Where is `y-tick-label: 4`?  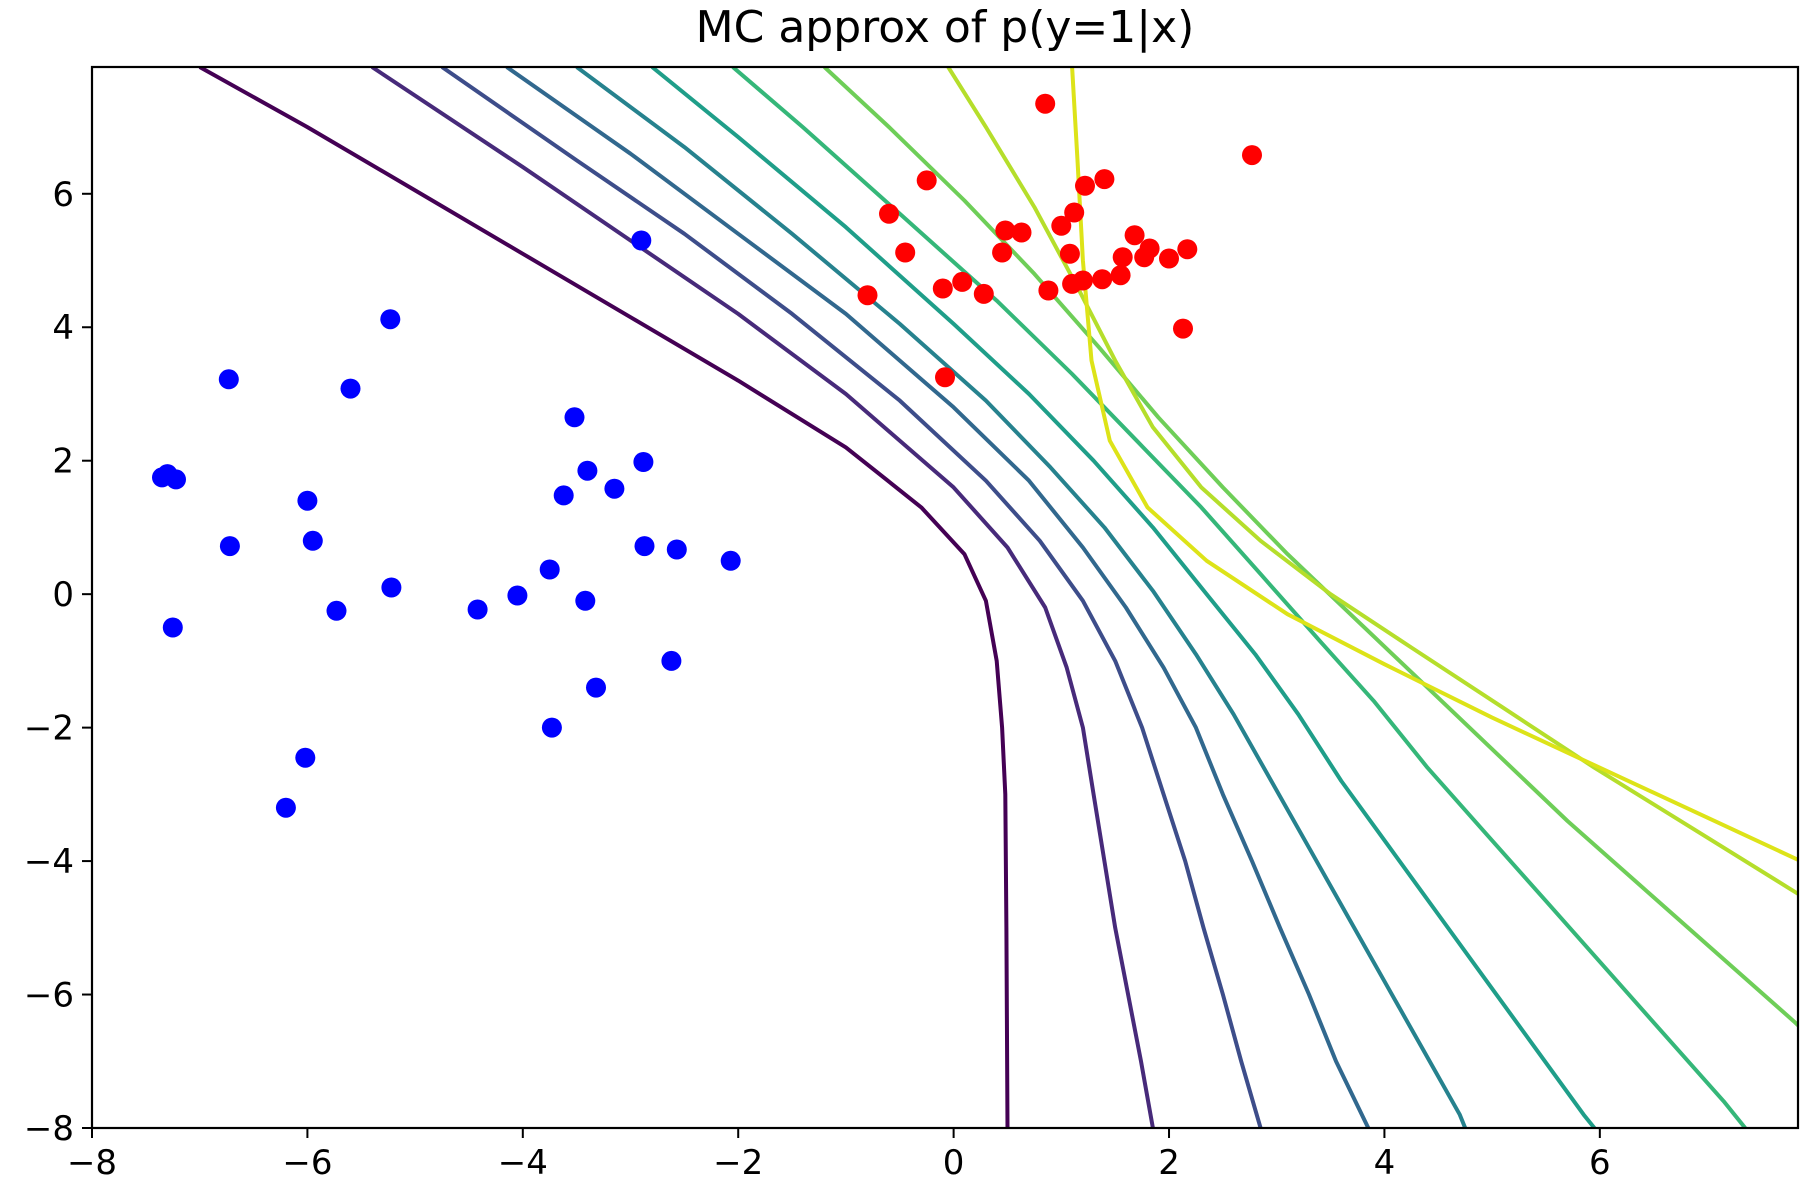 y-tick-label: 4 is located at coordinates (63, 328).